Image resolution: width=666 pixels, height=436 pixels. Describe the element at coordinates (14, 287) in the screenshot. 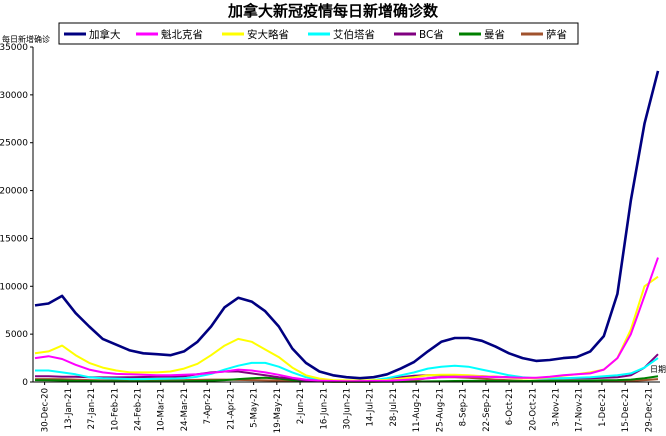

I see `y-tick-label: 10000` at that location.